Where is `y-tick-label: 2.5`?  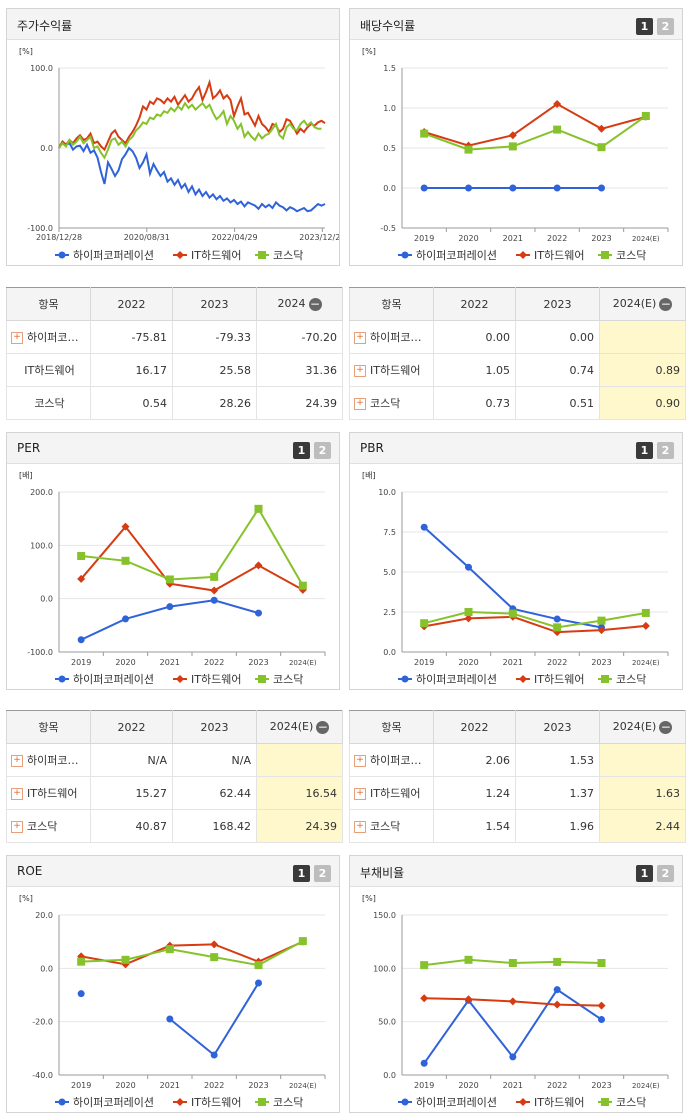
y-tick-label: 2.5 is located at coordinates (389, 612).